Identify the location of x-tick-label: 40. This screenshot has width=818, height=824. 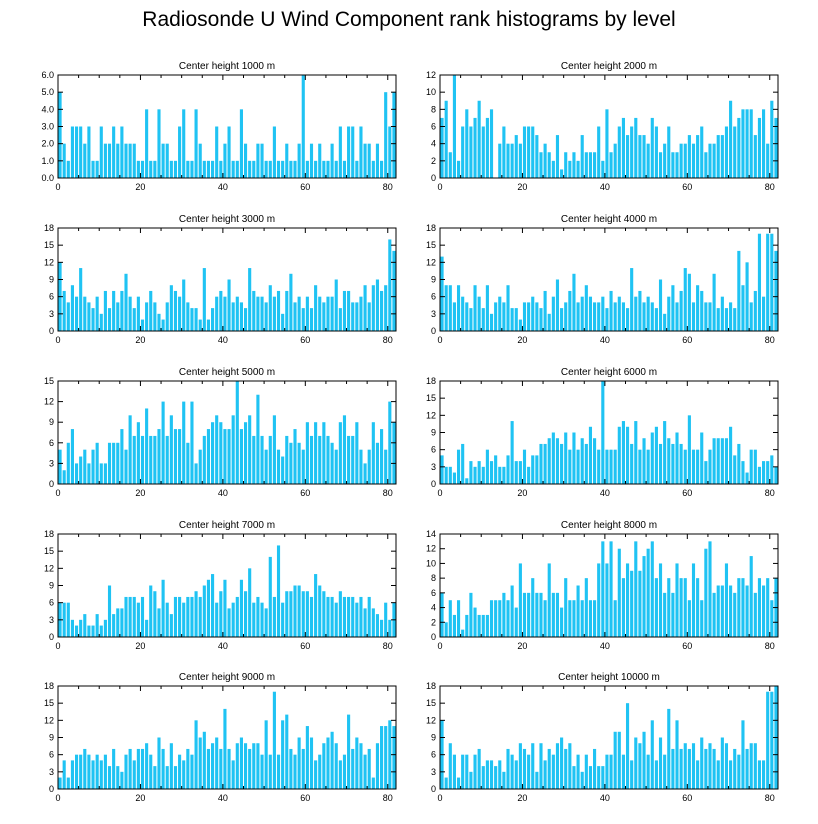
(605, 187).